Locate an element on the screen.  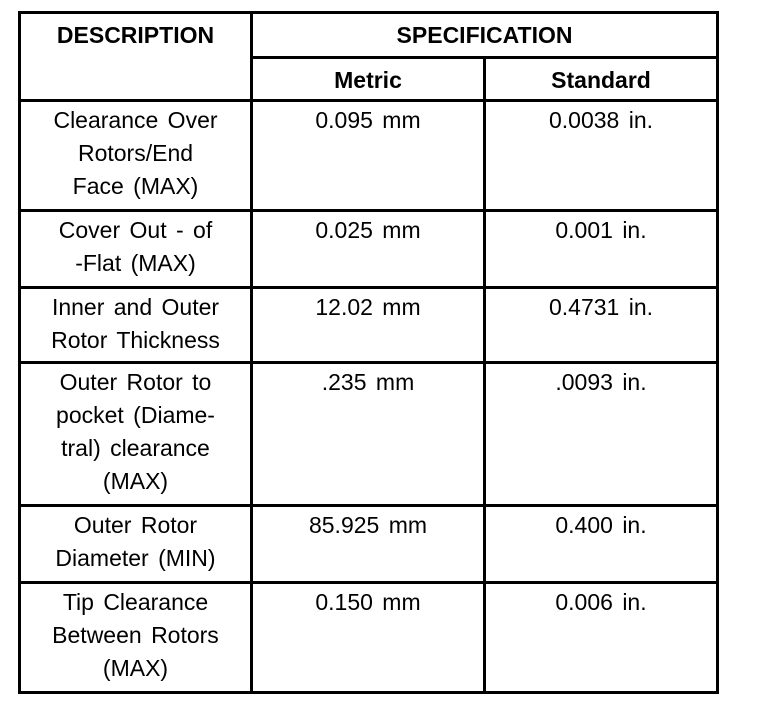
metric-cell: 0.095 mm is located at coordinates (368, 155).